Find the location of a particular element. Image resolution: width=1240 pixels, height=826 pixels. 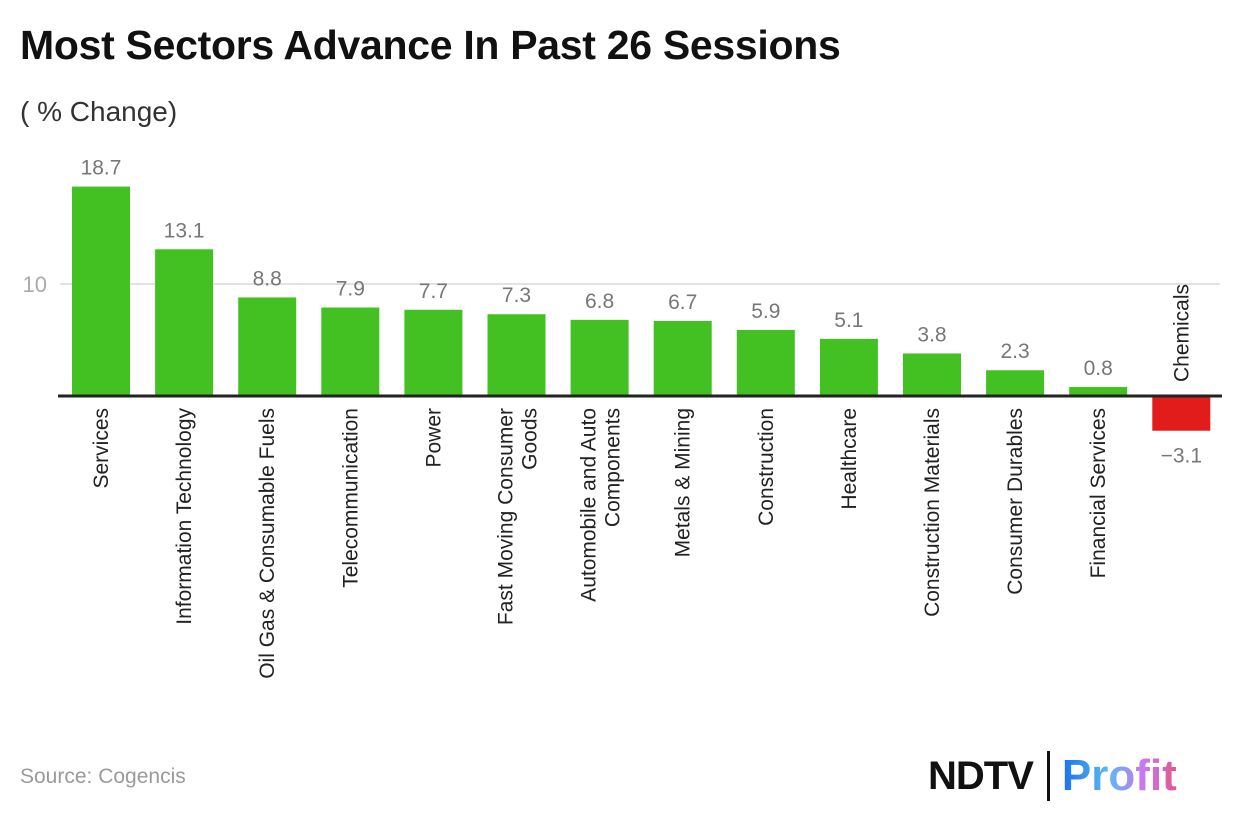

x-tick-label: Chemicals is located at coordinates (1181, 333).